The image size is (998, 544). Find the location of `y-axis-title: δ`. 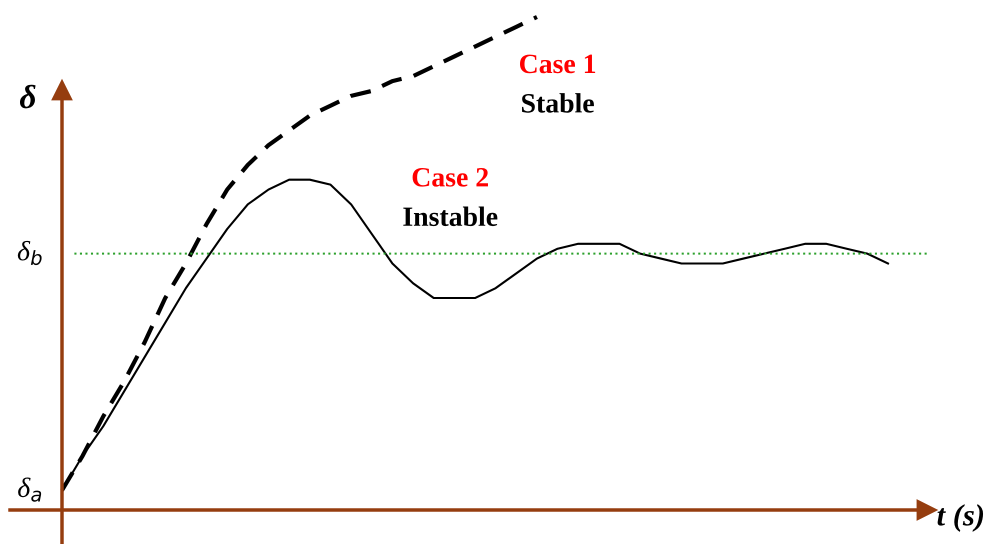

y-axis-title: δ is located at coordinates (28, 96).